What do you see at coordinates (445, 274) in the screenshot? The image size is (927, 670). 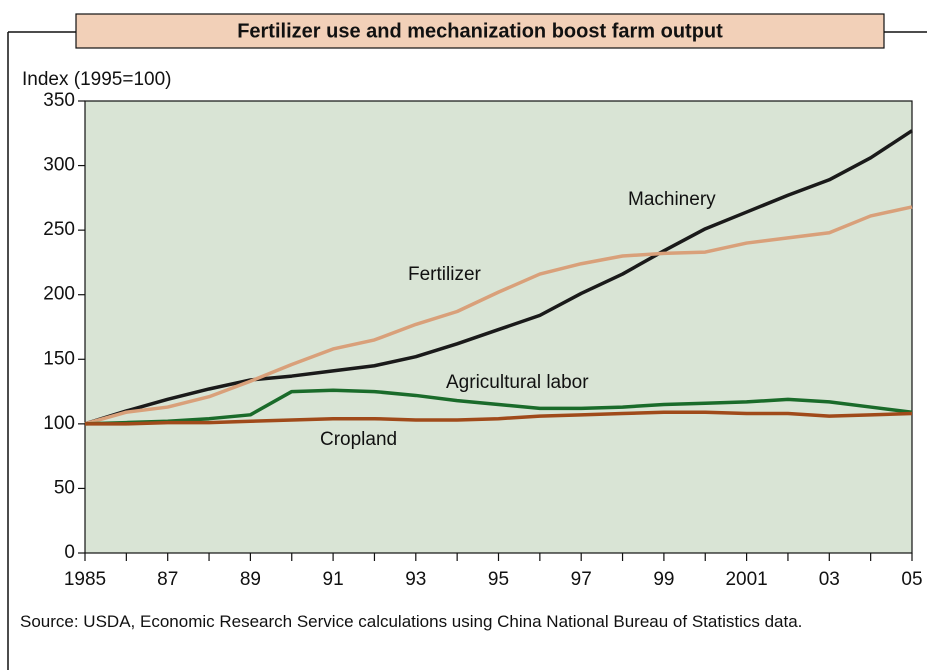 I see `series-label: Fertilizer` at bounding box center [445, 274].